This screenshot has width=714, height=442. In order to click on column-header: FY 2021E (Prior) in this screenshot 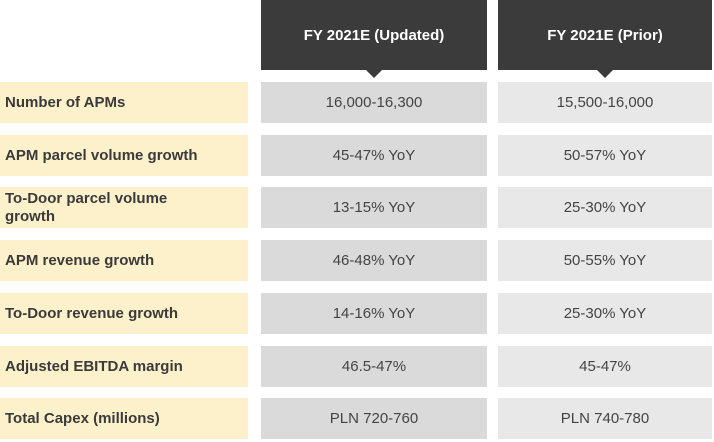, I will do `click(605, 39)`.